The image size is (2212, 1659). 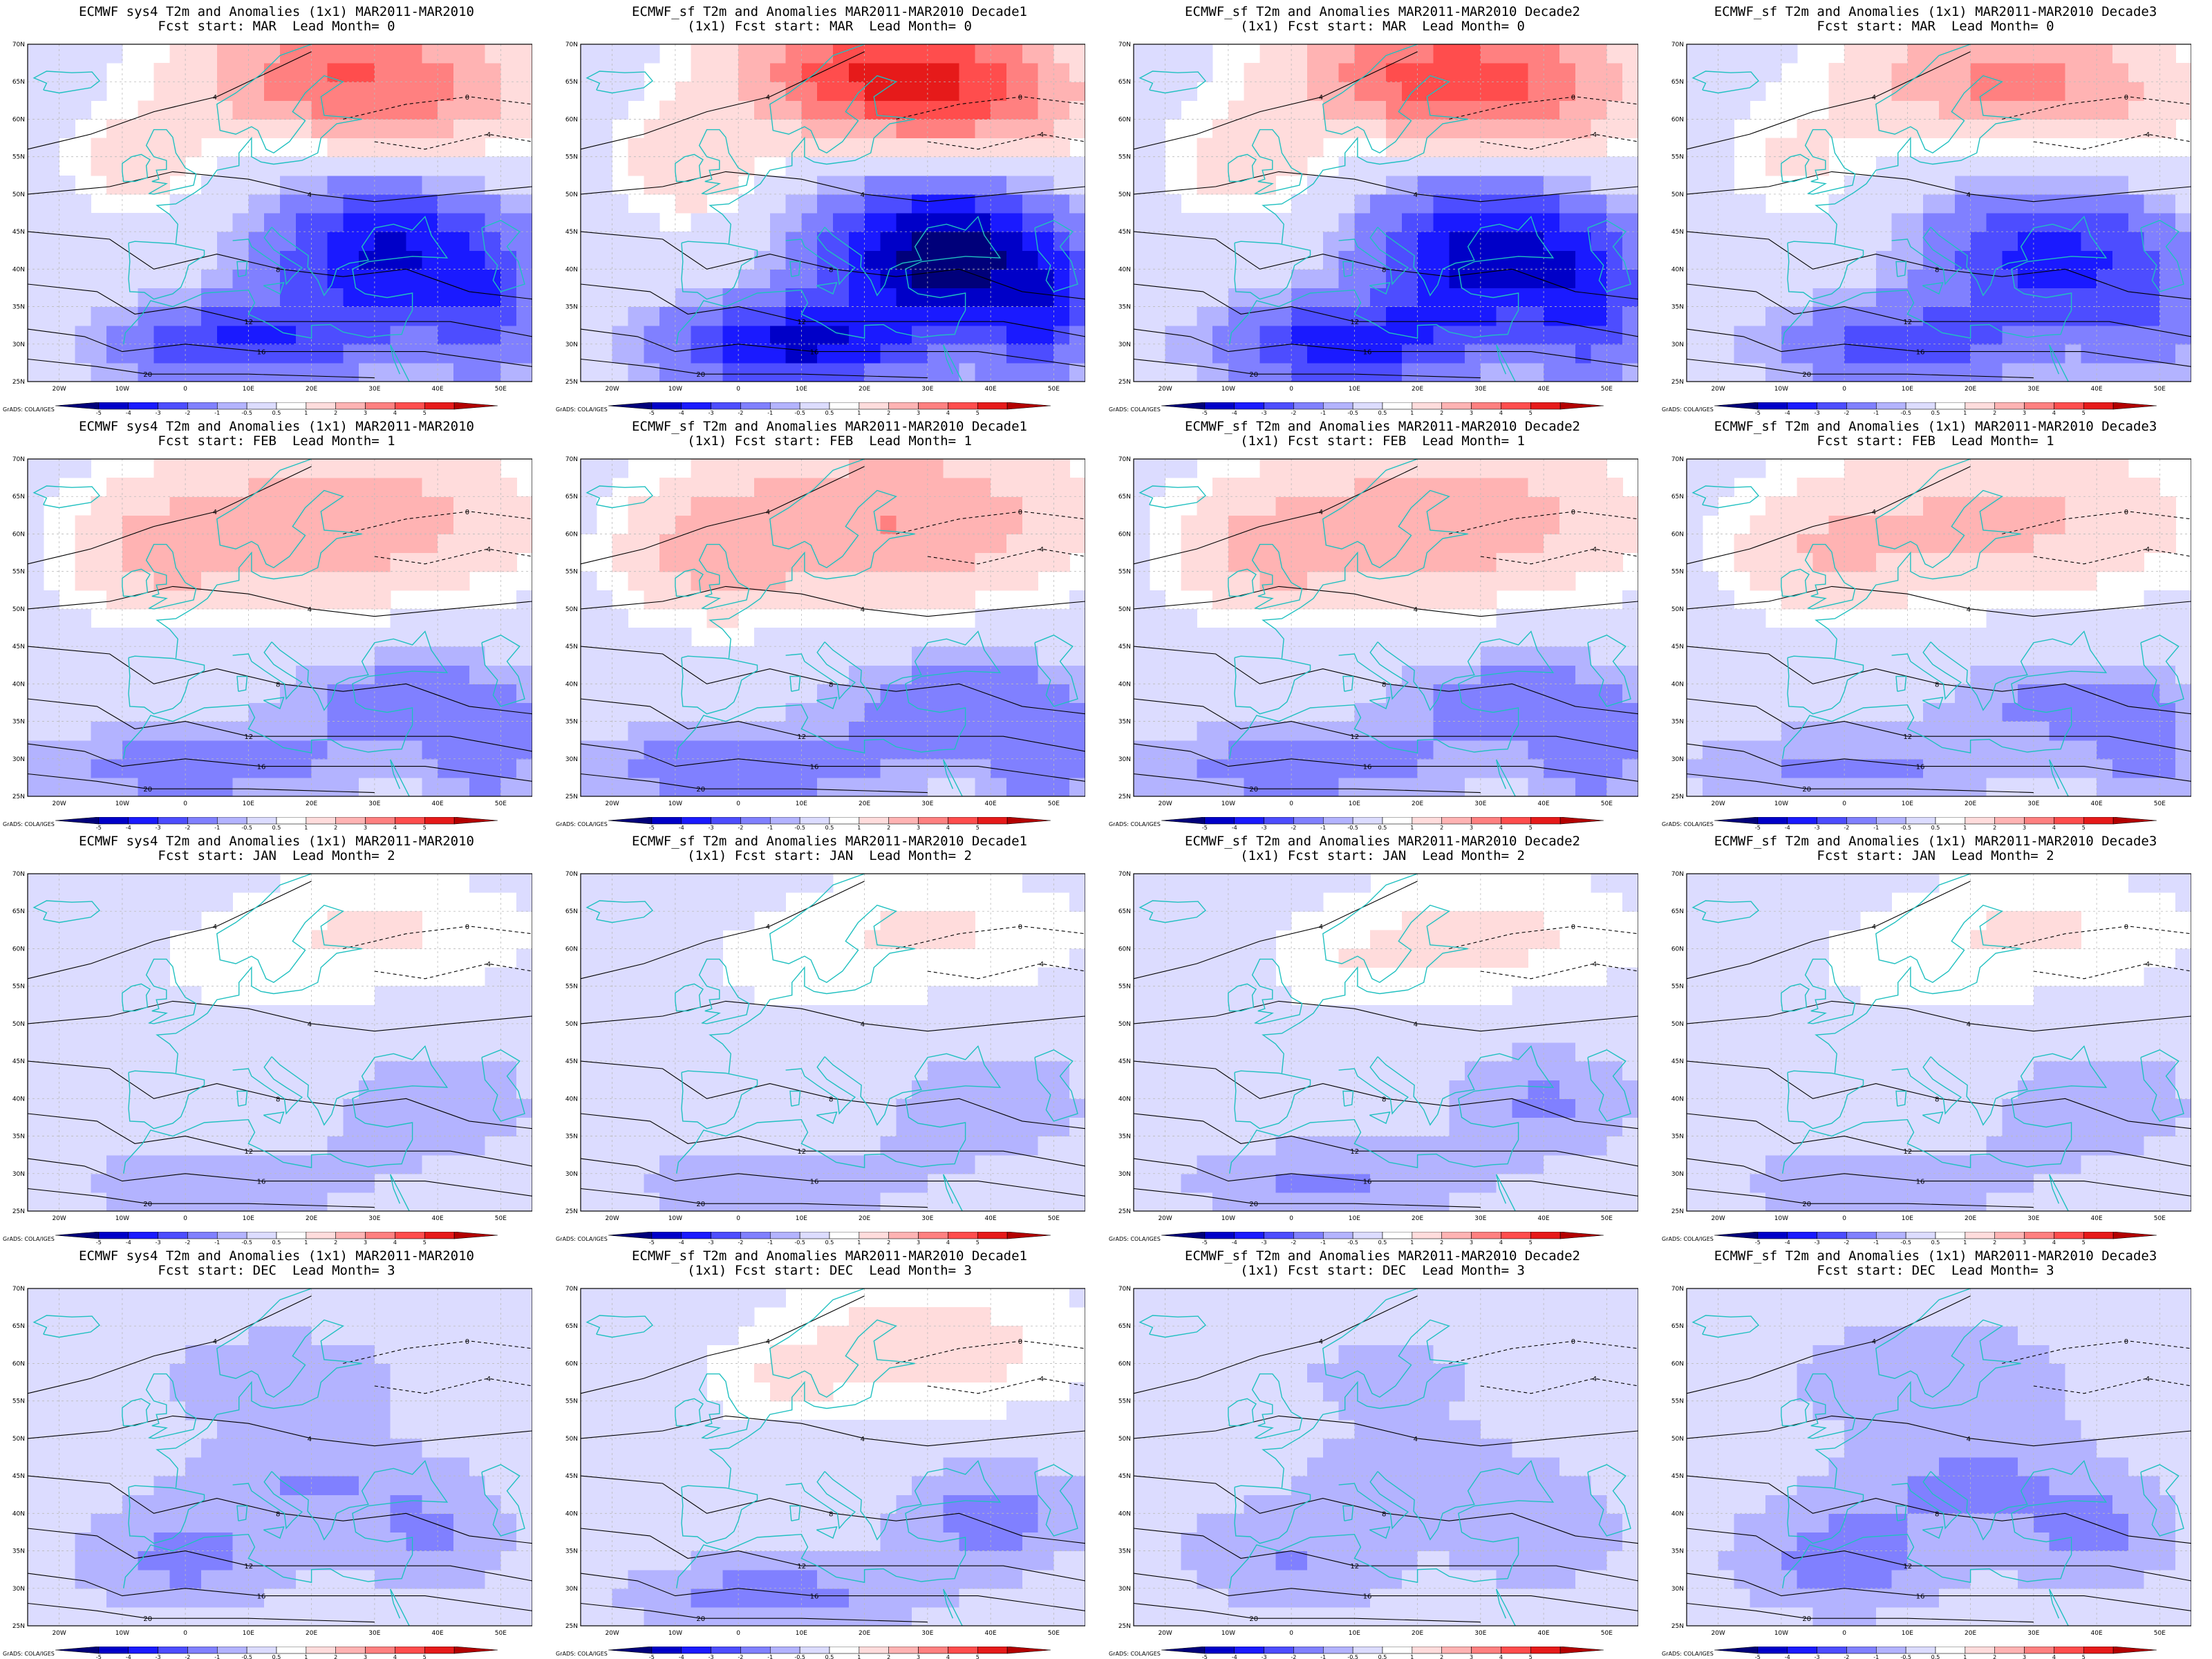 What do you see at coordinates (311, 1218) in the screenshot?
I see `lon-label: 20E` at bounding box center [311, 1218].